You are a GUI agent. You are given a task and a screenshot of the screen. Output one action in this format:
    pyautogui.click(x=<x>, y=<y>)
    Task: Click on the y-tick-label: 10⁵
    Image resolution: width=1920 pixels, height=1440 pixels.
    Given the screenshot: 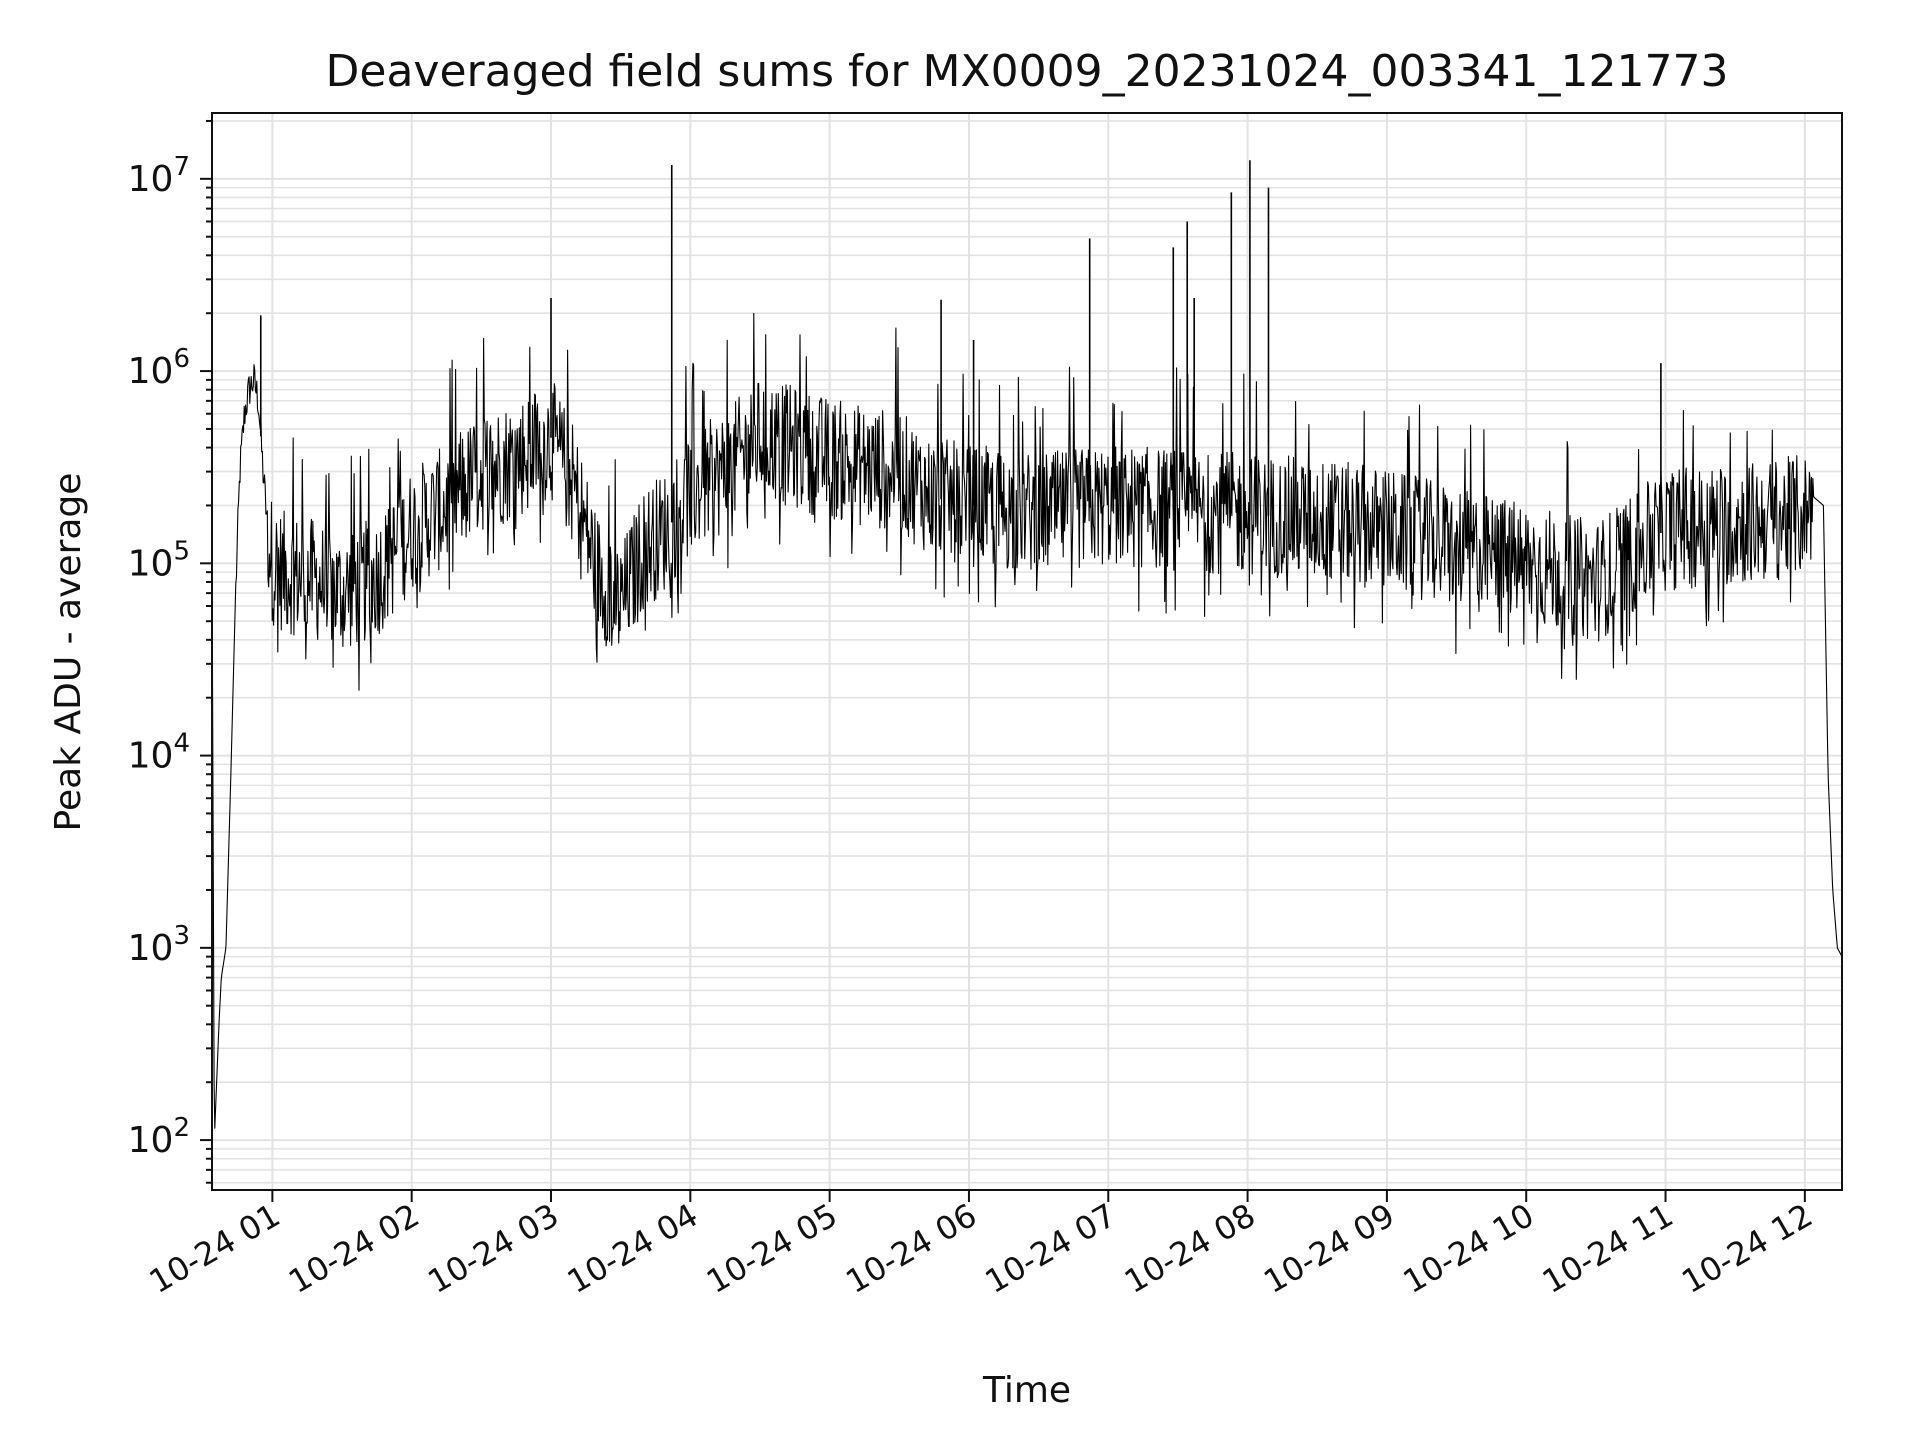 What is the action you would take?
    pyautogui.click(x=159, y=560)
    